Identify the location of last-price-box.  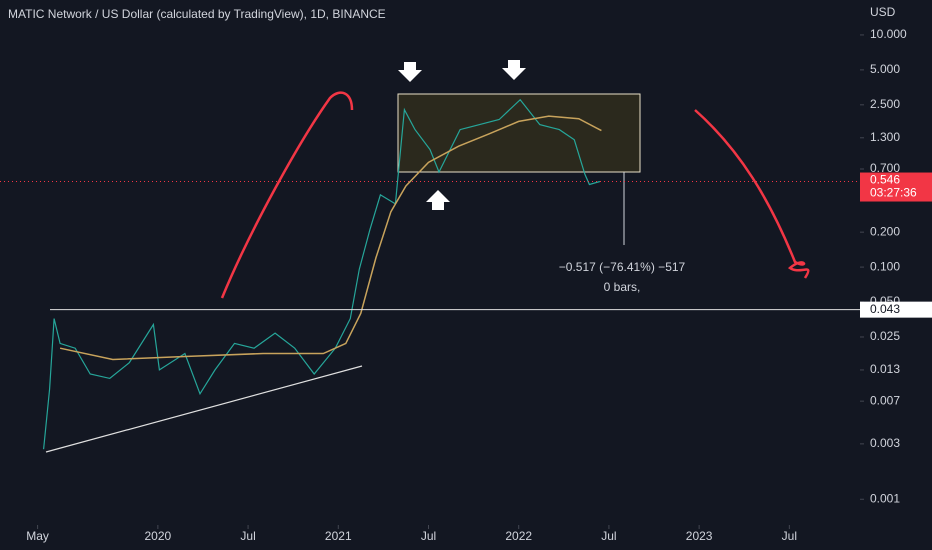
(896, 187).